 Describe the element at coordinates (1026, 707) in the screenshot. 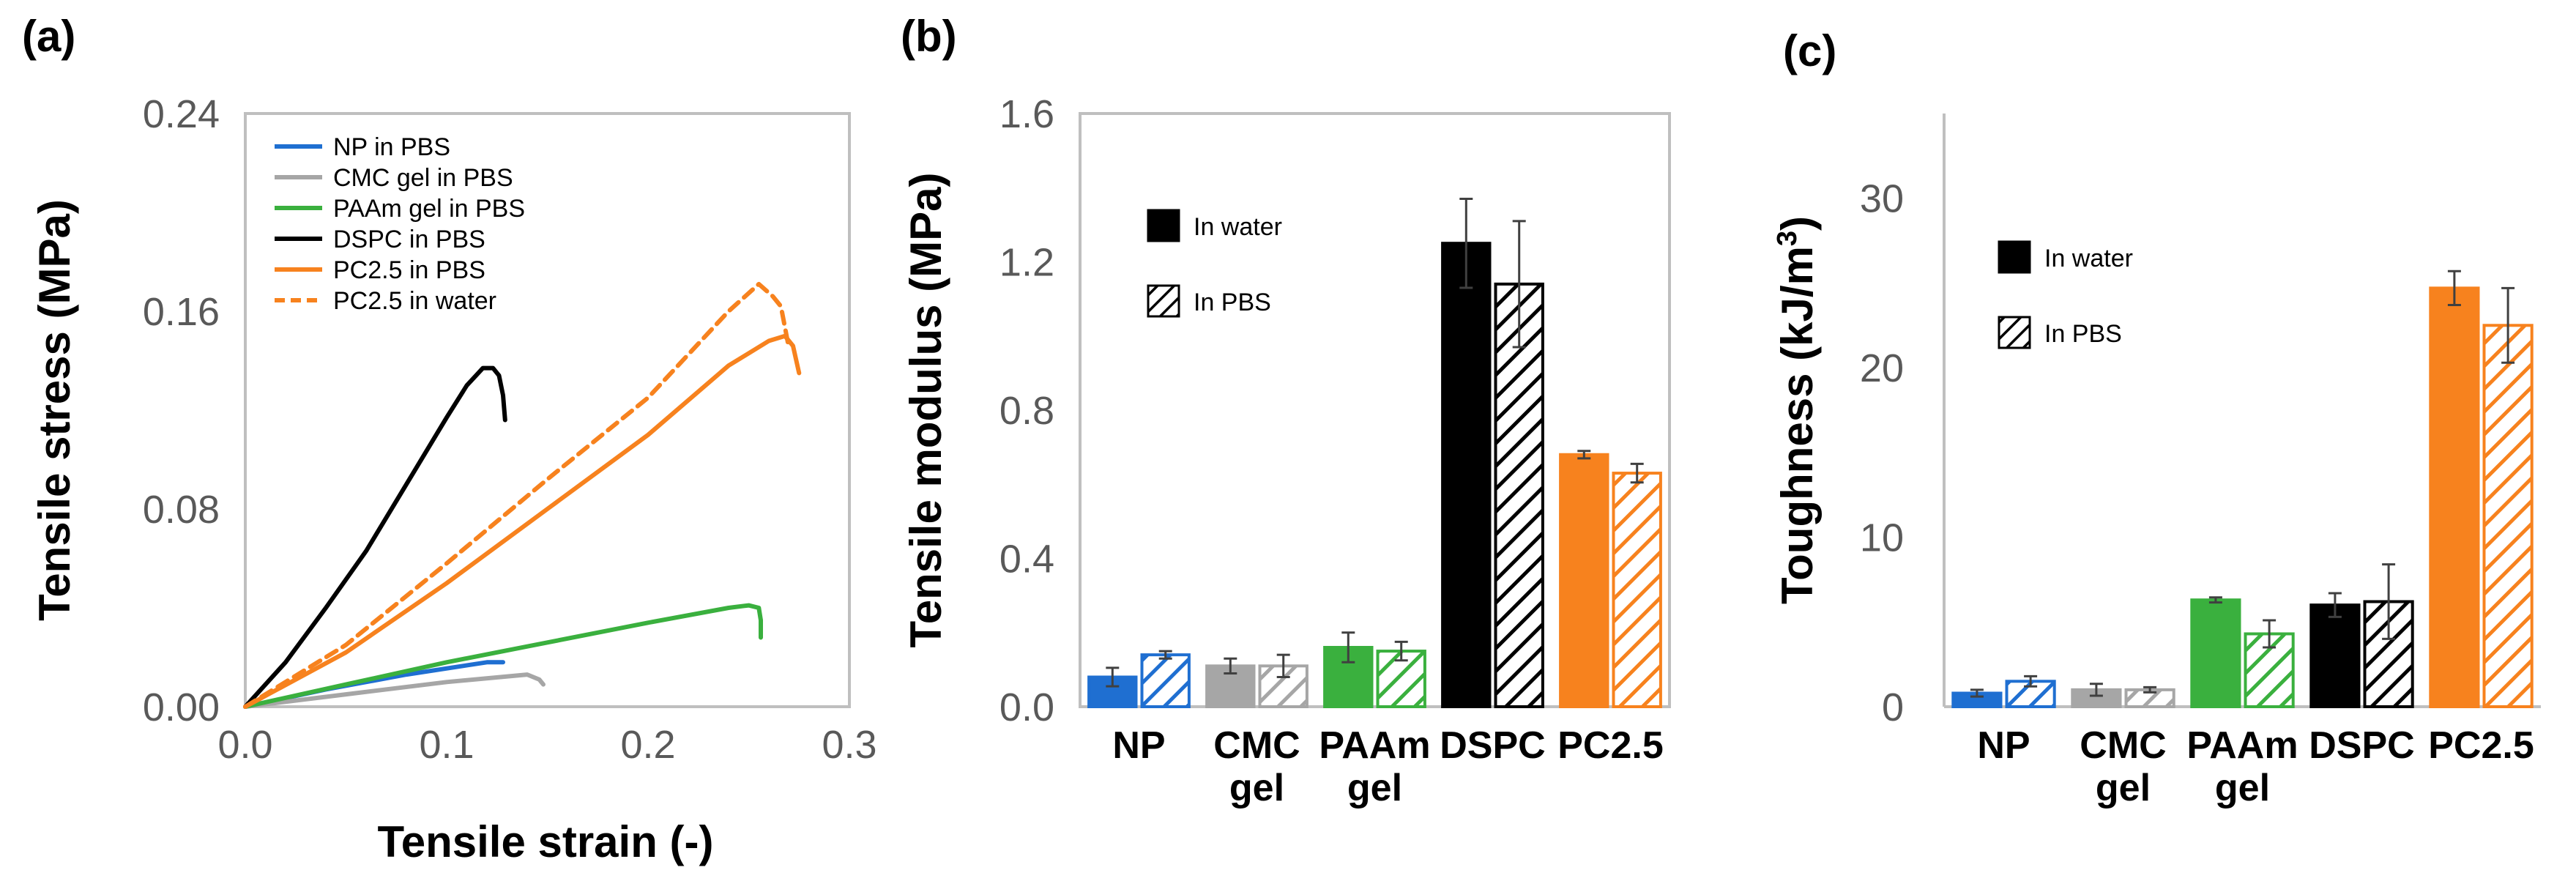

I see `panel-b-y-tick-label: 0.0` at that location.